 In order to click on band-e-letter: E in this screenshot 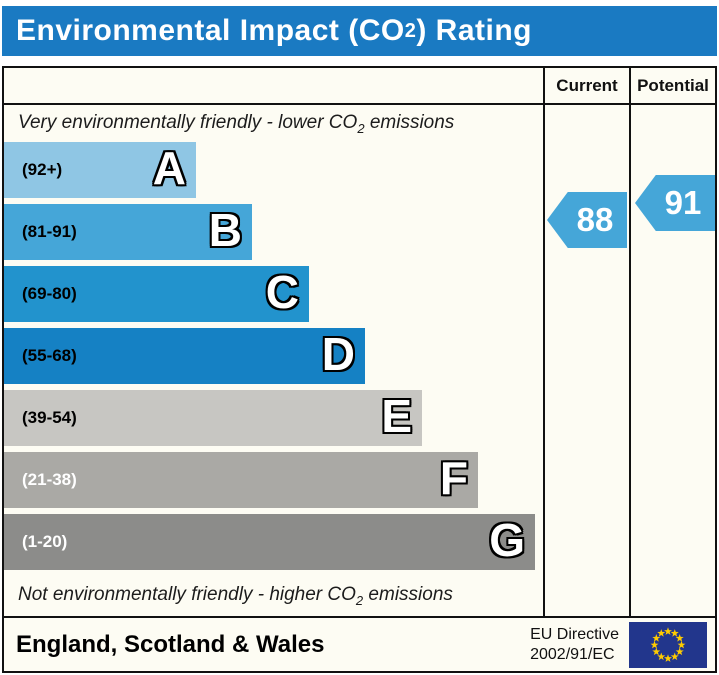, I will do `click(396, 416)`.